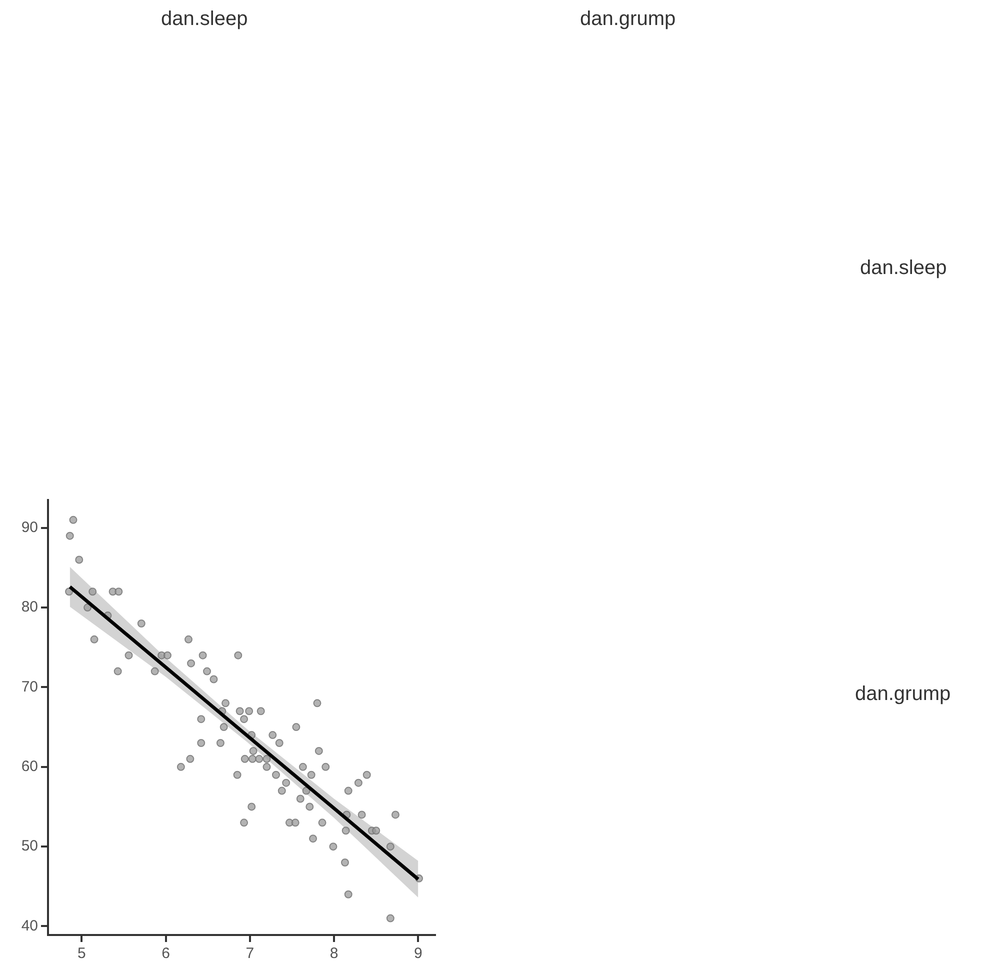 Image resolution: width=981 pixels, height=977 pixels. Describe the element at coordinates (334, 953) in the screenshot. I see `x-tick-label: 8` at that location.